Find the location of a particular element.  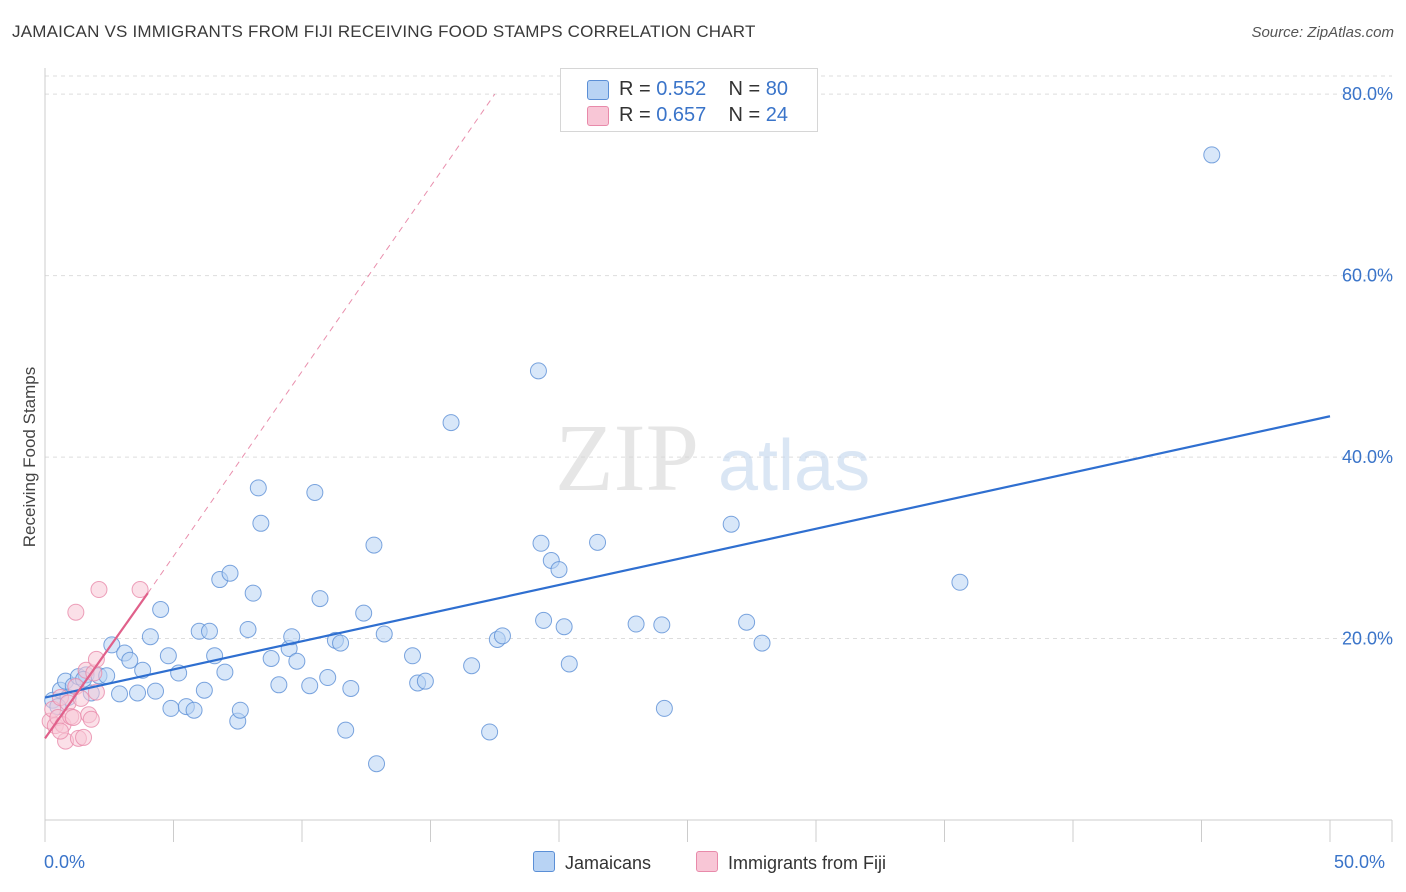

y-tick-label: 60.0% is located at coordinates (1367, 276).